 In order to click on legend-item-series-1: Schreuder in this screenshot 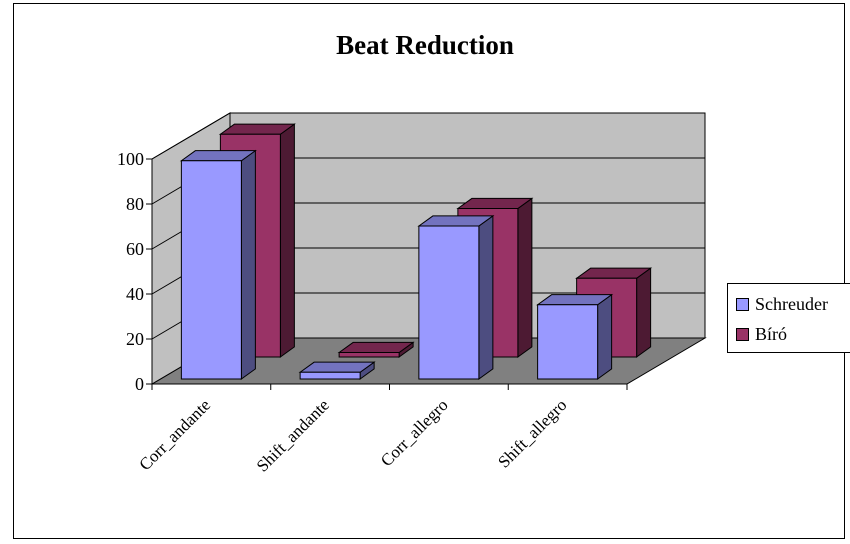, I will do `click(782, 304)`.